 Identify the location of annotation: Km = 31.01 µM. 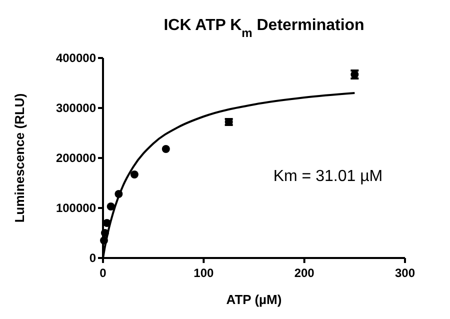
(328, 176).